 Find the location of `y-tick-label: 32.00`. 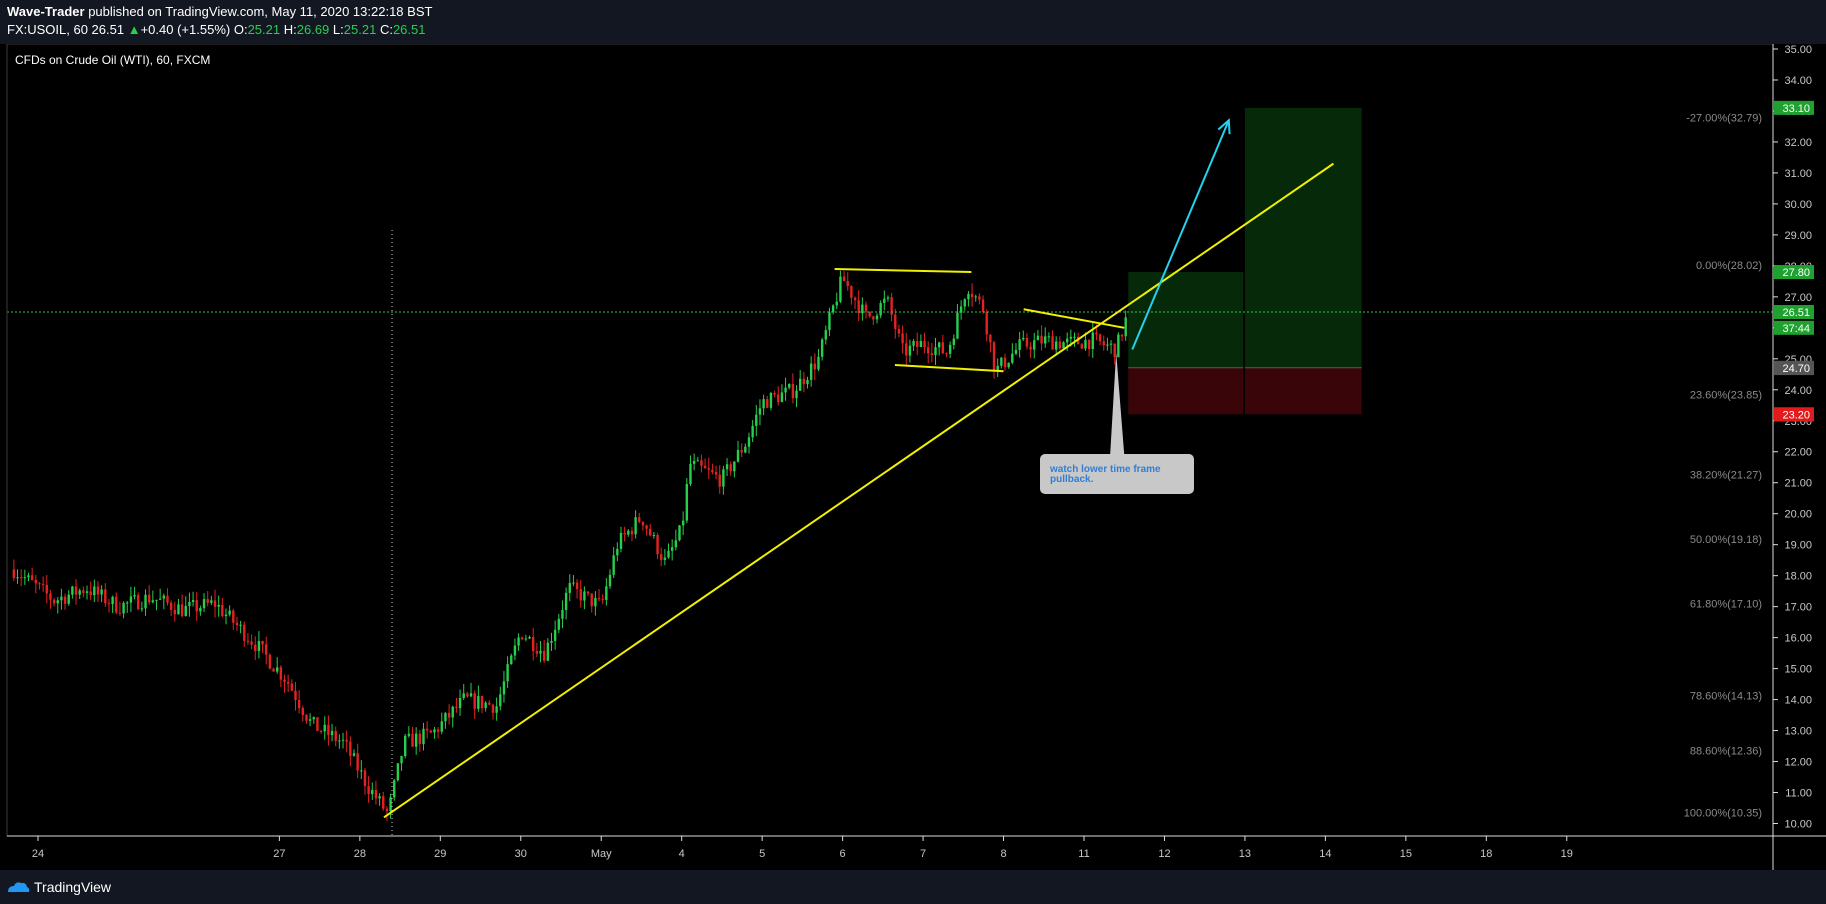

y-tick-label: 32.00 is located at coordinates (1798, 143).